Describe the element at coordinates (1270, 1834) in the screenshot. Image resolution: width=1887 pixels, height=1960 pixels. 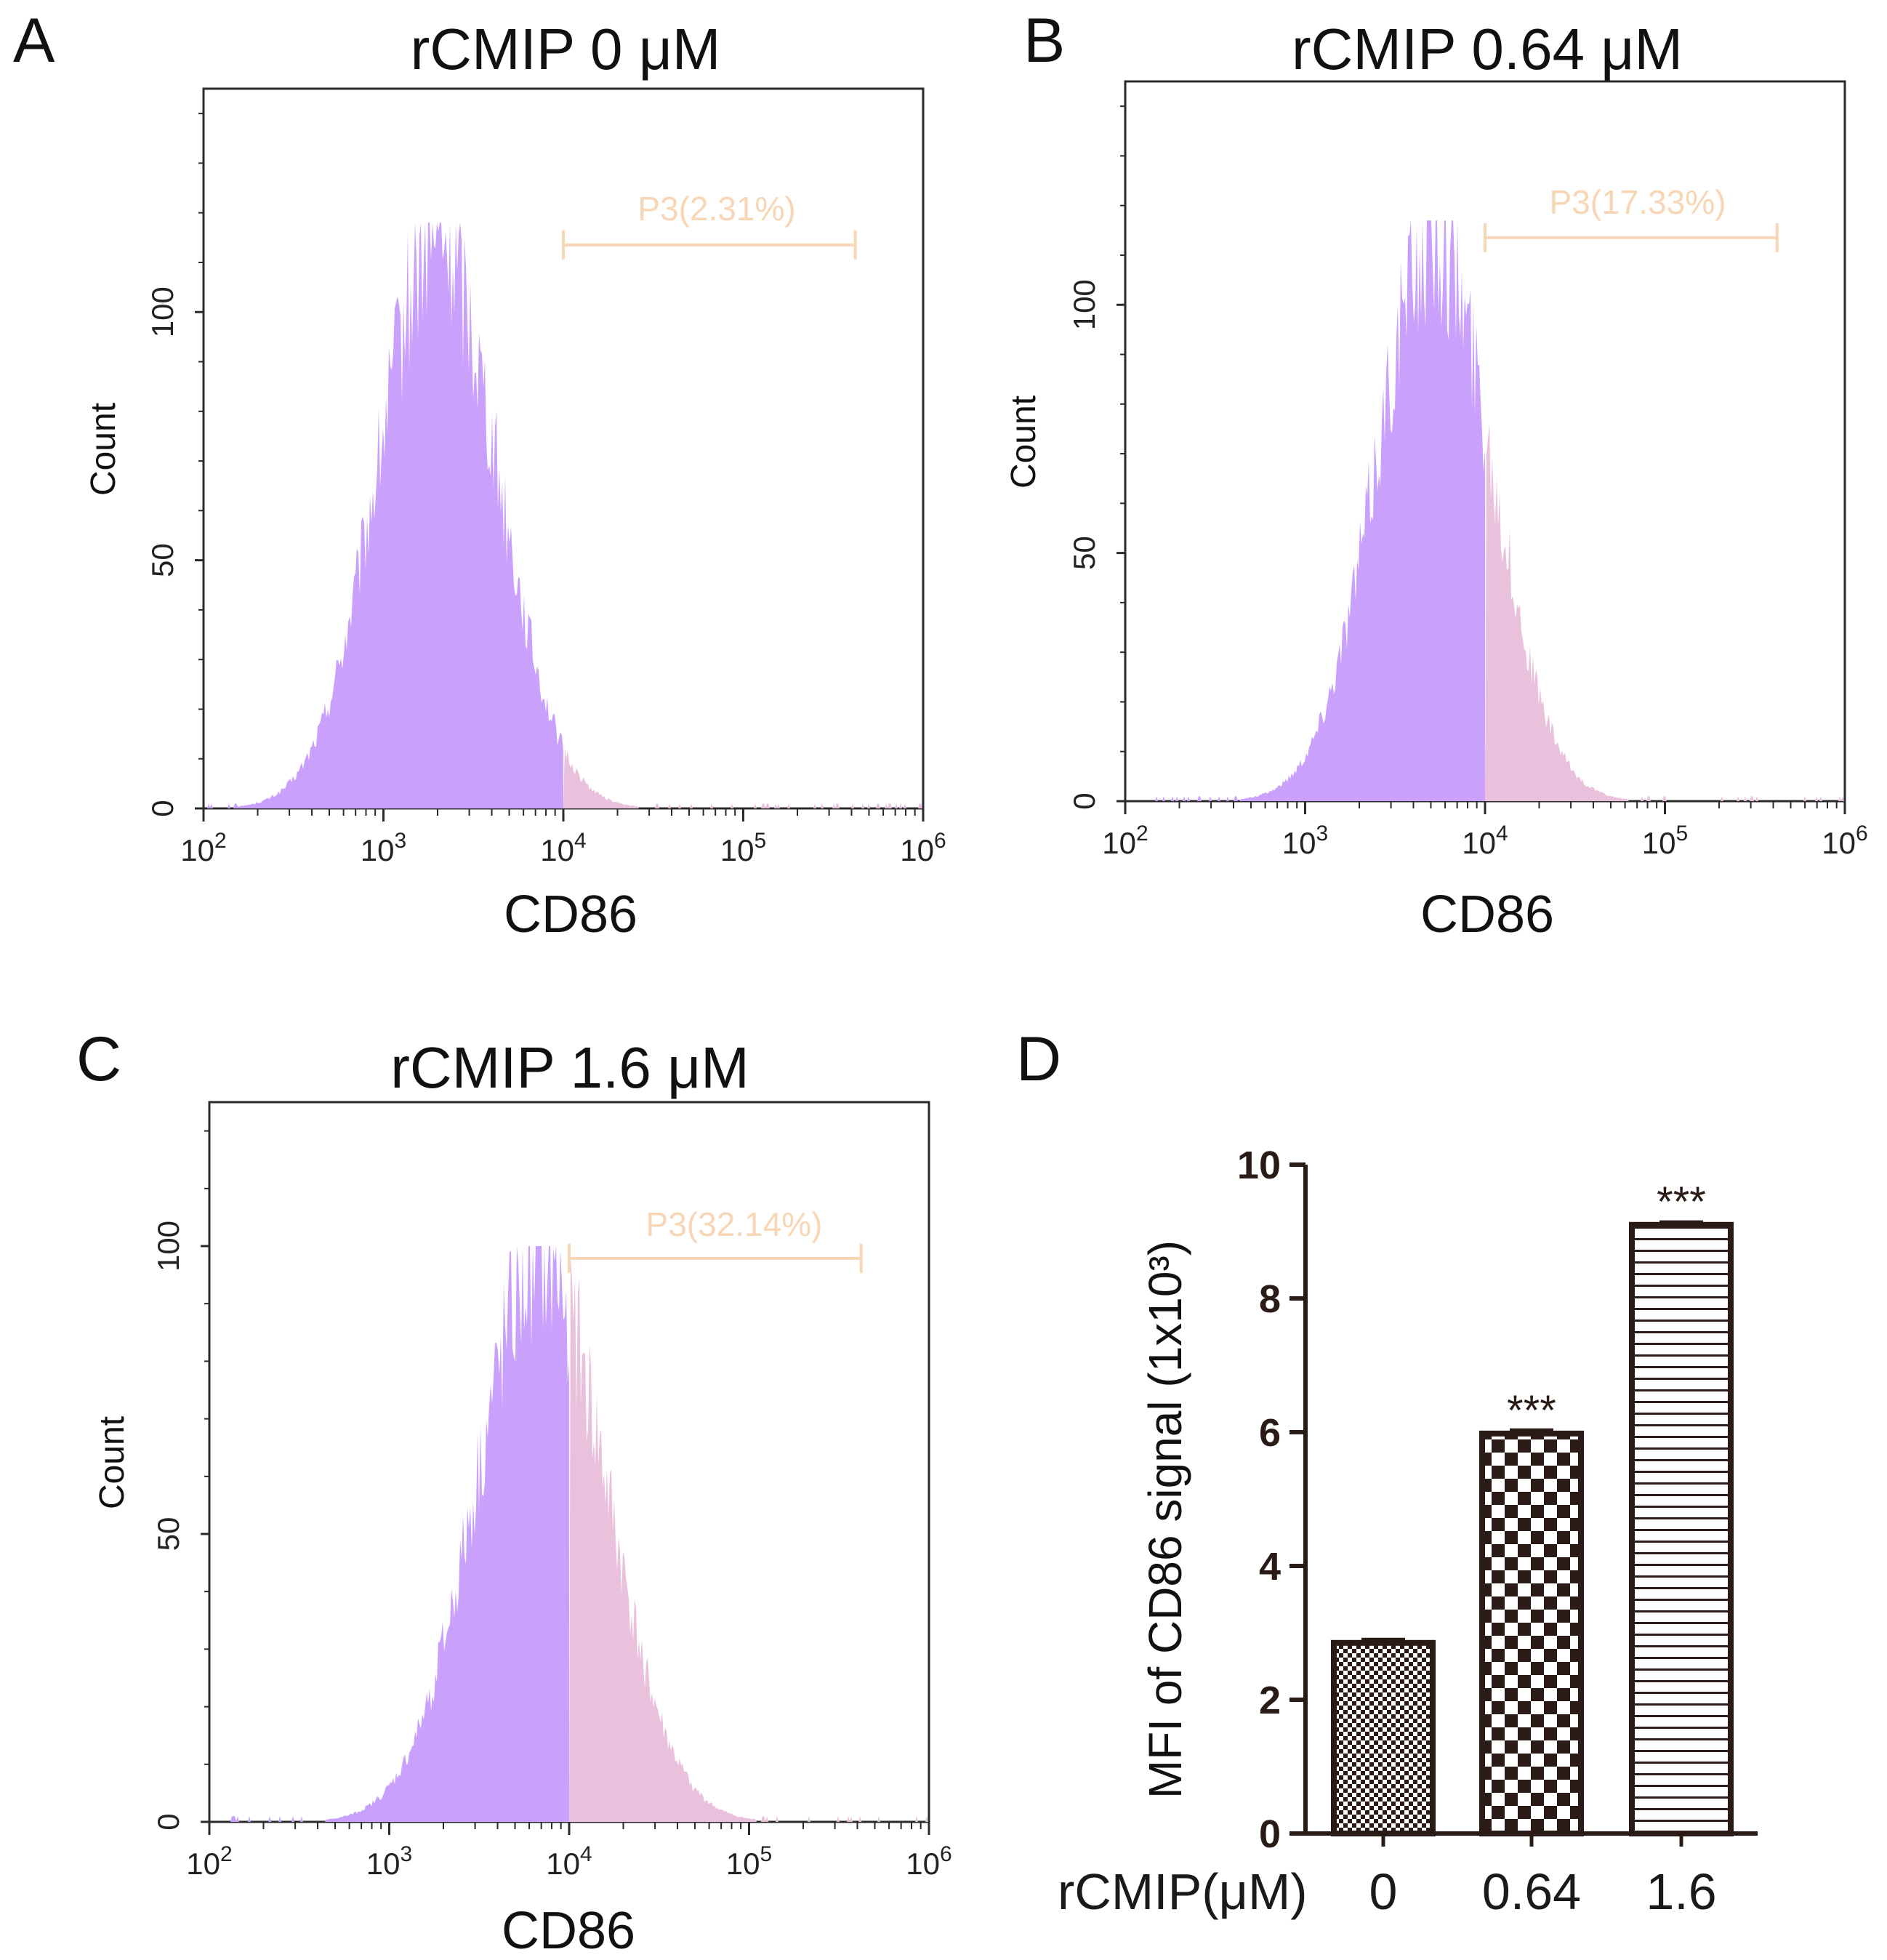
I see `panel-d-y-tick-label: 0` at that location.